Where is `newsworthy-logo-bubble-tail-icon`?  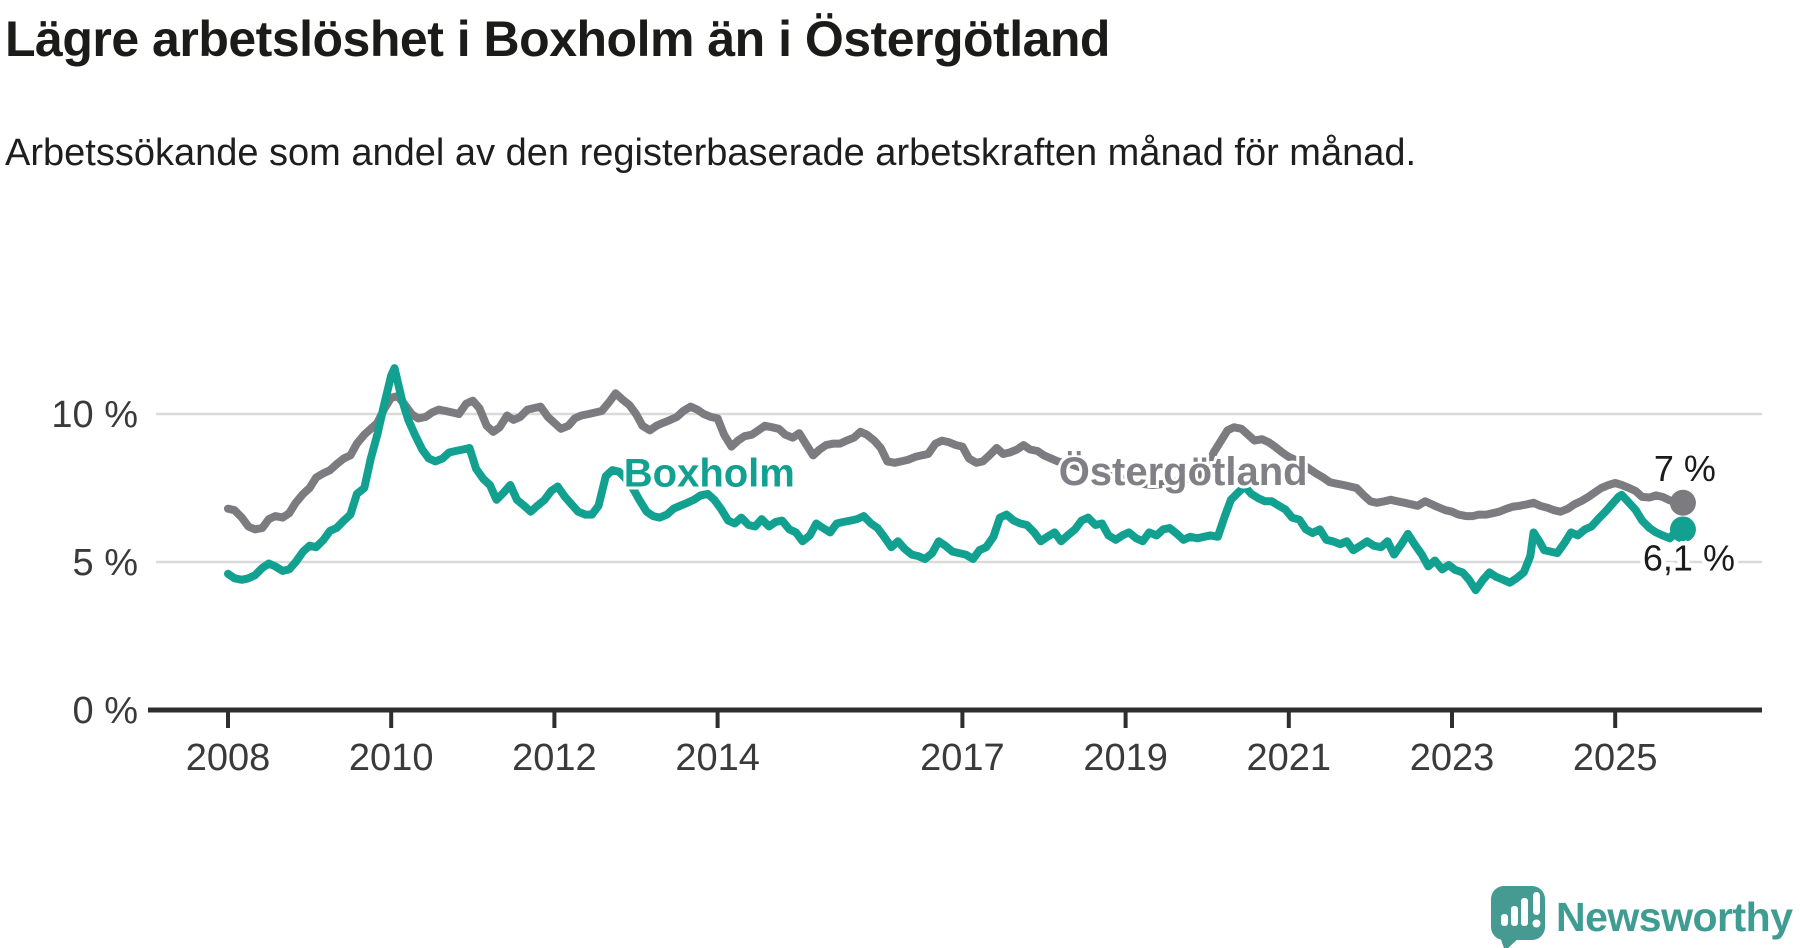
newsworthy-logo-bubble-tail-icon is located at coordinates (1511, 941).